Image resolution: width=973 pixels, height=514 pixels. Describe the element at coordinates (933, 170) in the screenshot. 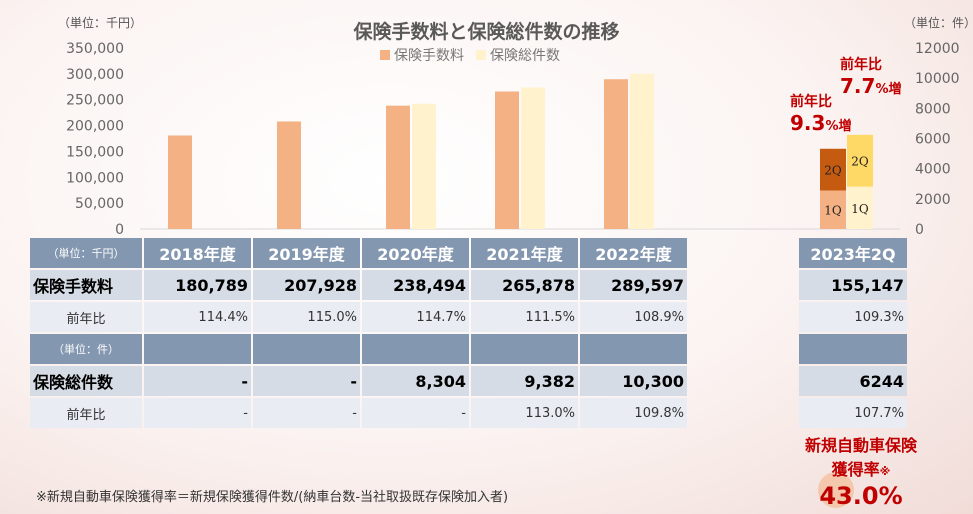

I see `right-tick-label: 4000` at that location.